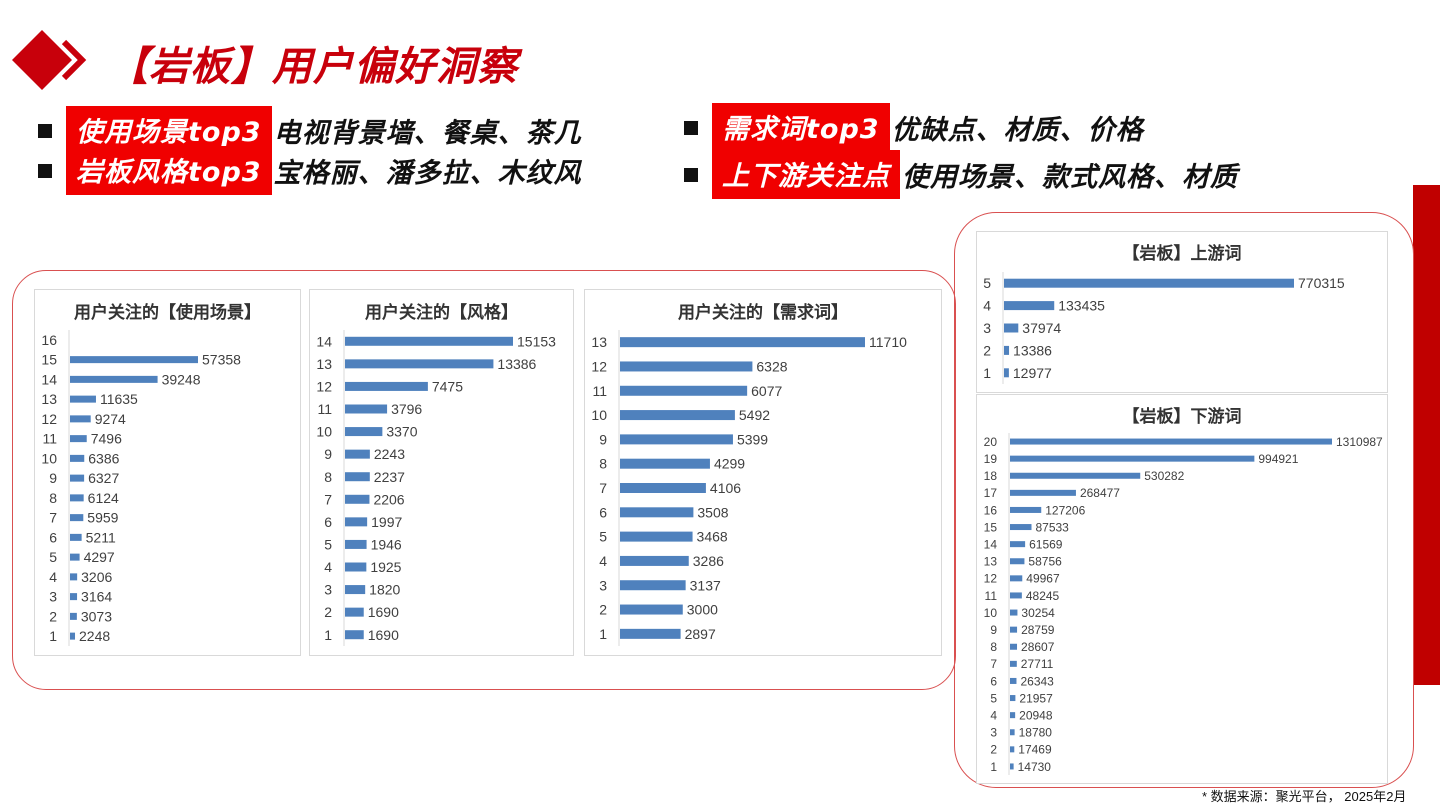 The image size is (1440, 810). Describe the element at coordinates (1036, 733) in the screenshot. I see `data-label: 18780` at that location.